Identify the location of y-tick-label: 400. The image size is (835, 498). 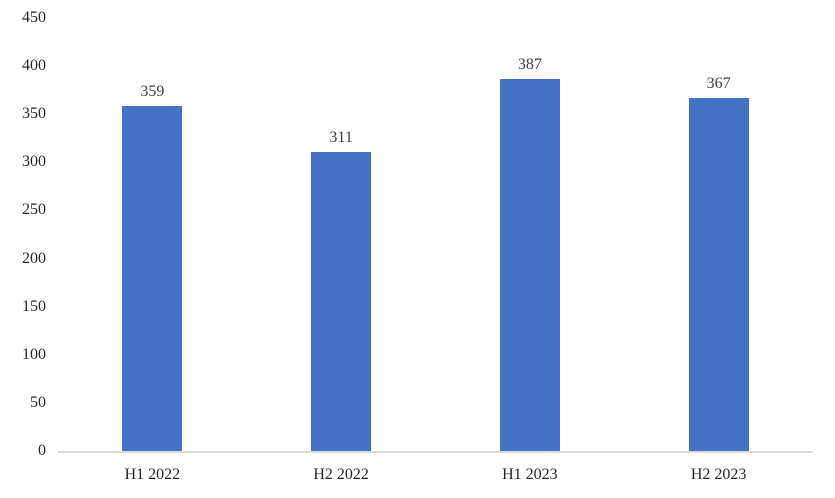
(34, 66).